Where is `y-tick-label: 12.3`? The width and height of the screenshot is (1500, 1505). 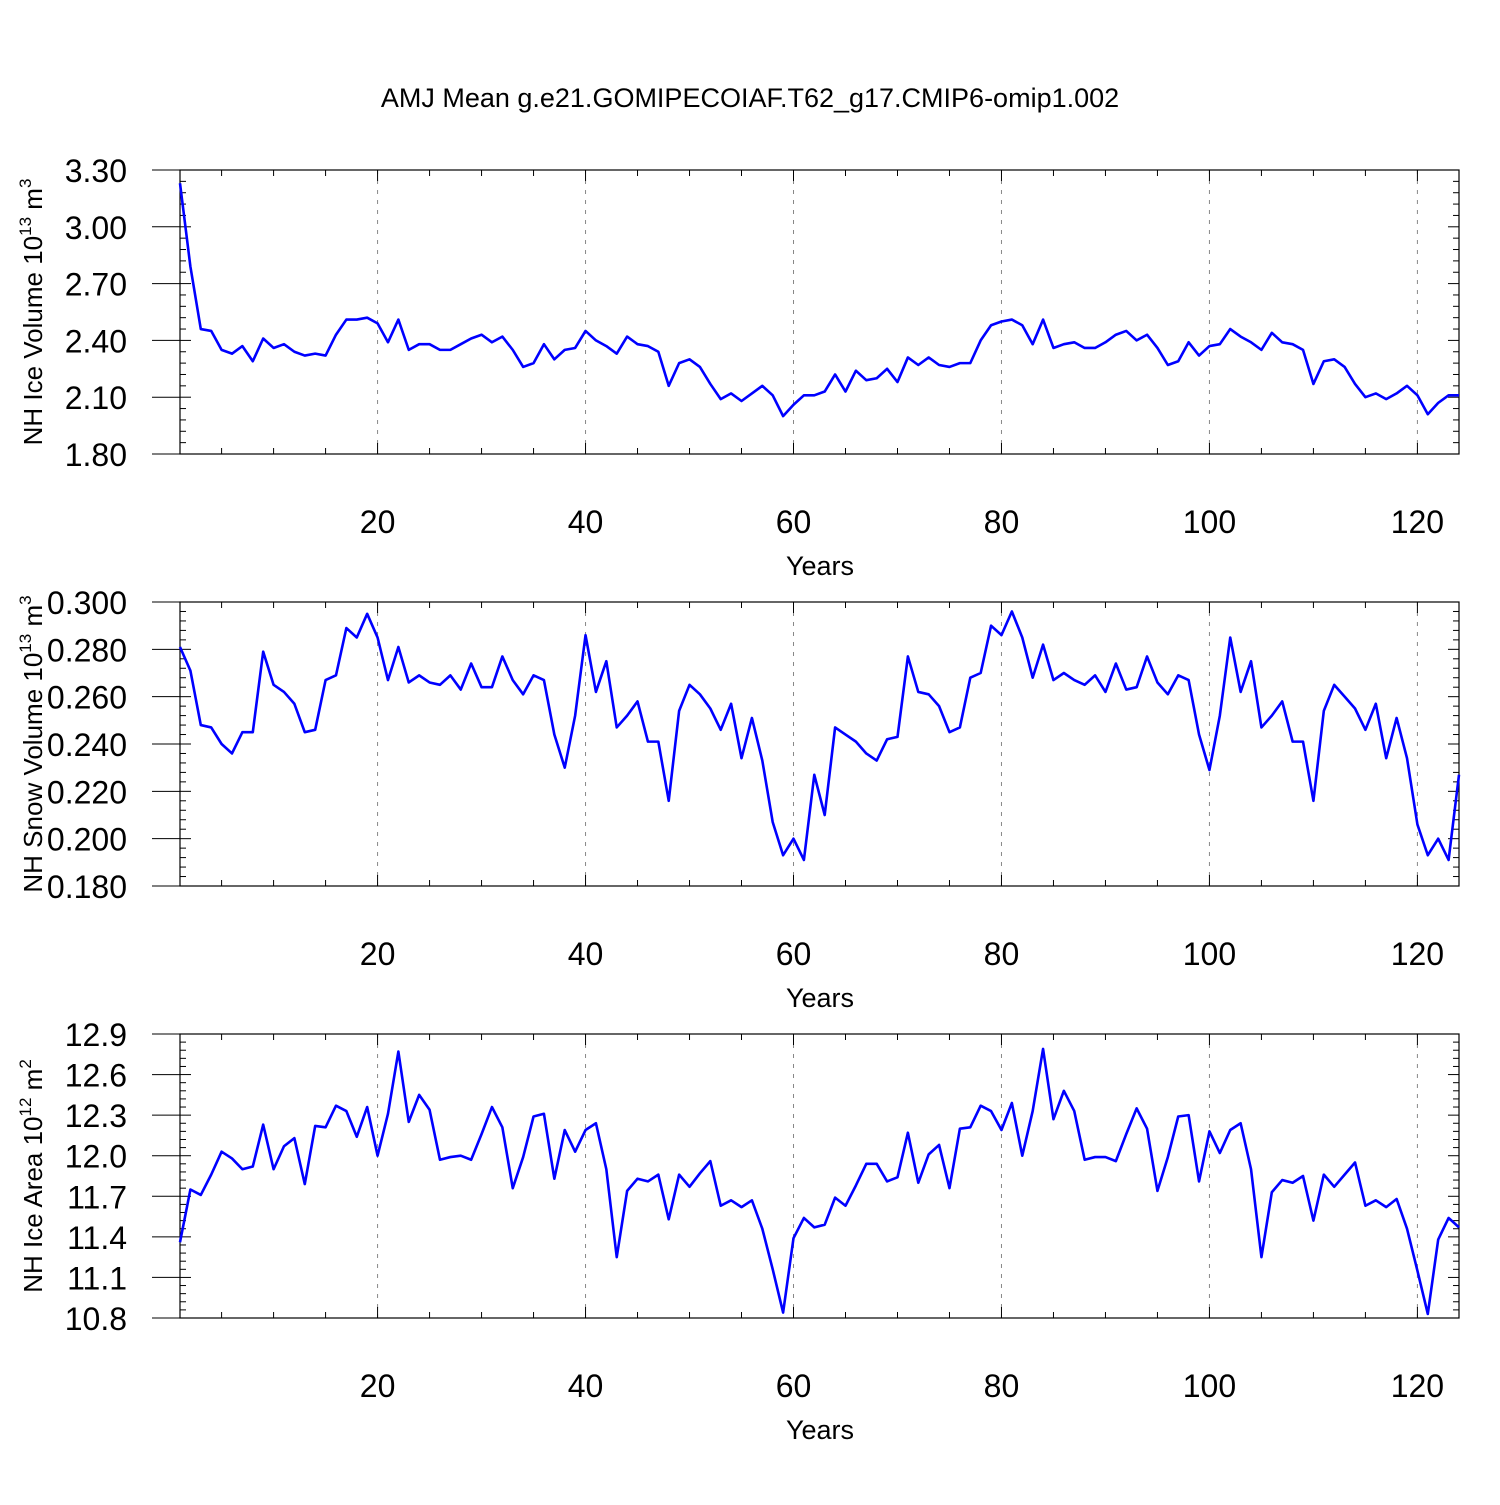 y-tick-label: 12.3 is located at coordinates (96, 1116).